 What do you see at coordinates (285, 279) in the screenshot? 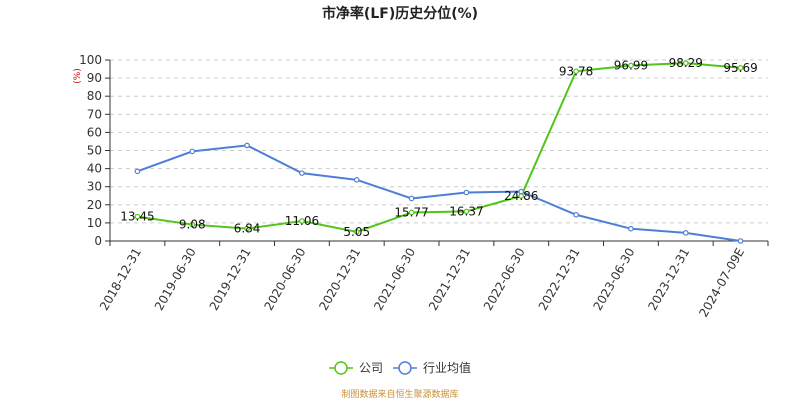
I see `x-tick-label: 2020-06-30` at bounding box center [285, 279].